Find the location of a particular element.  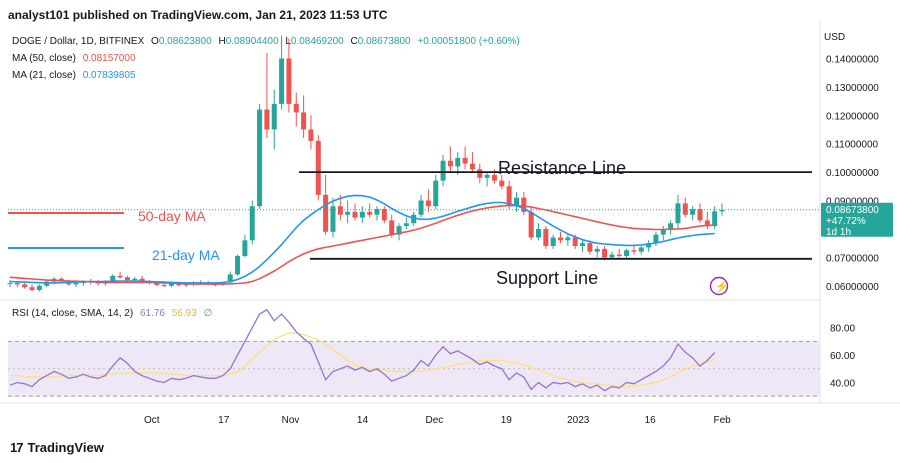

last-price-badge: 0.08673800 +47.72% 1d 1h is located at coordinates (857, 220).